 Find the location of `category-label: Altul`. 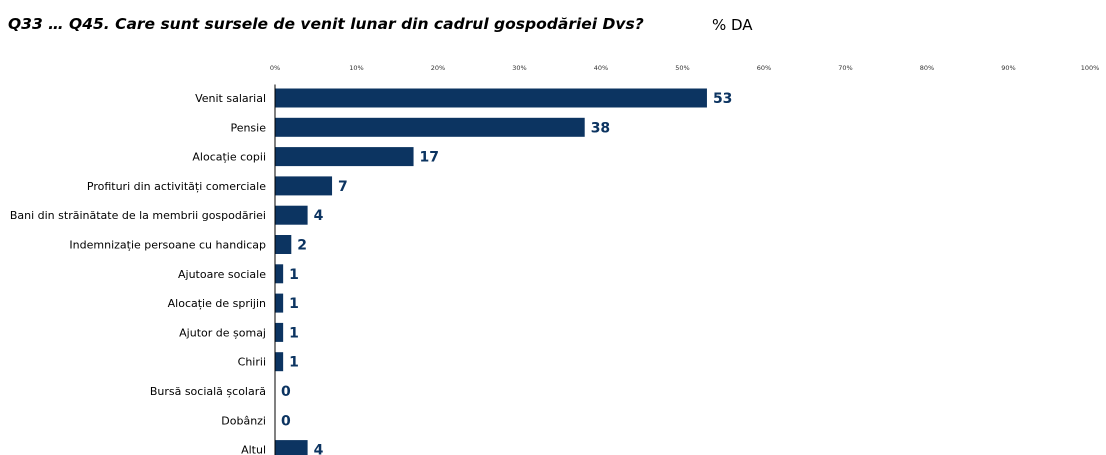

category-label: Altul is located at coordinates (253, 449).